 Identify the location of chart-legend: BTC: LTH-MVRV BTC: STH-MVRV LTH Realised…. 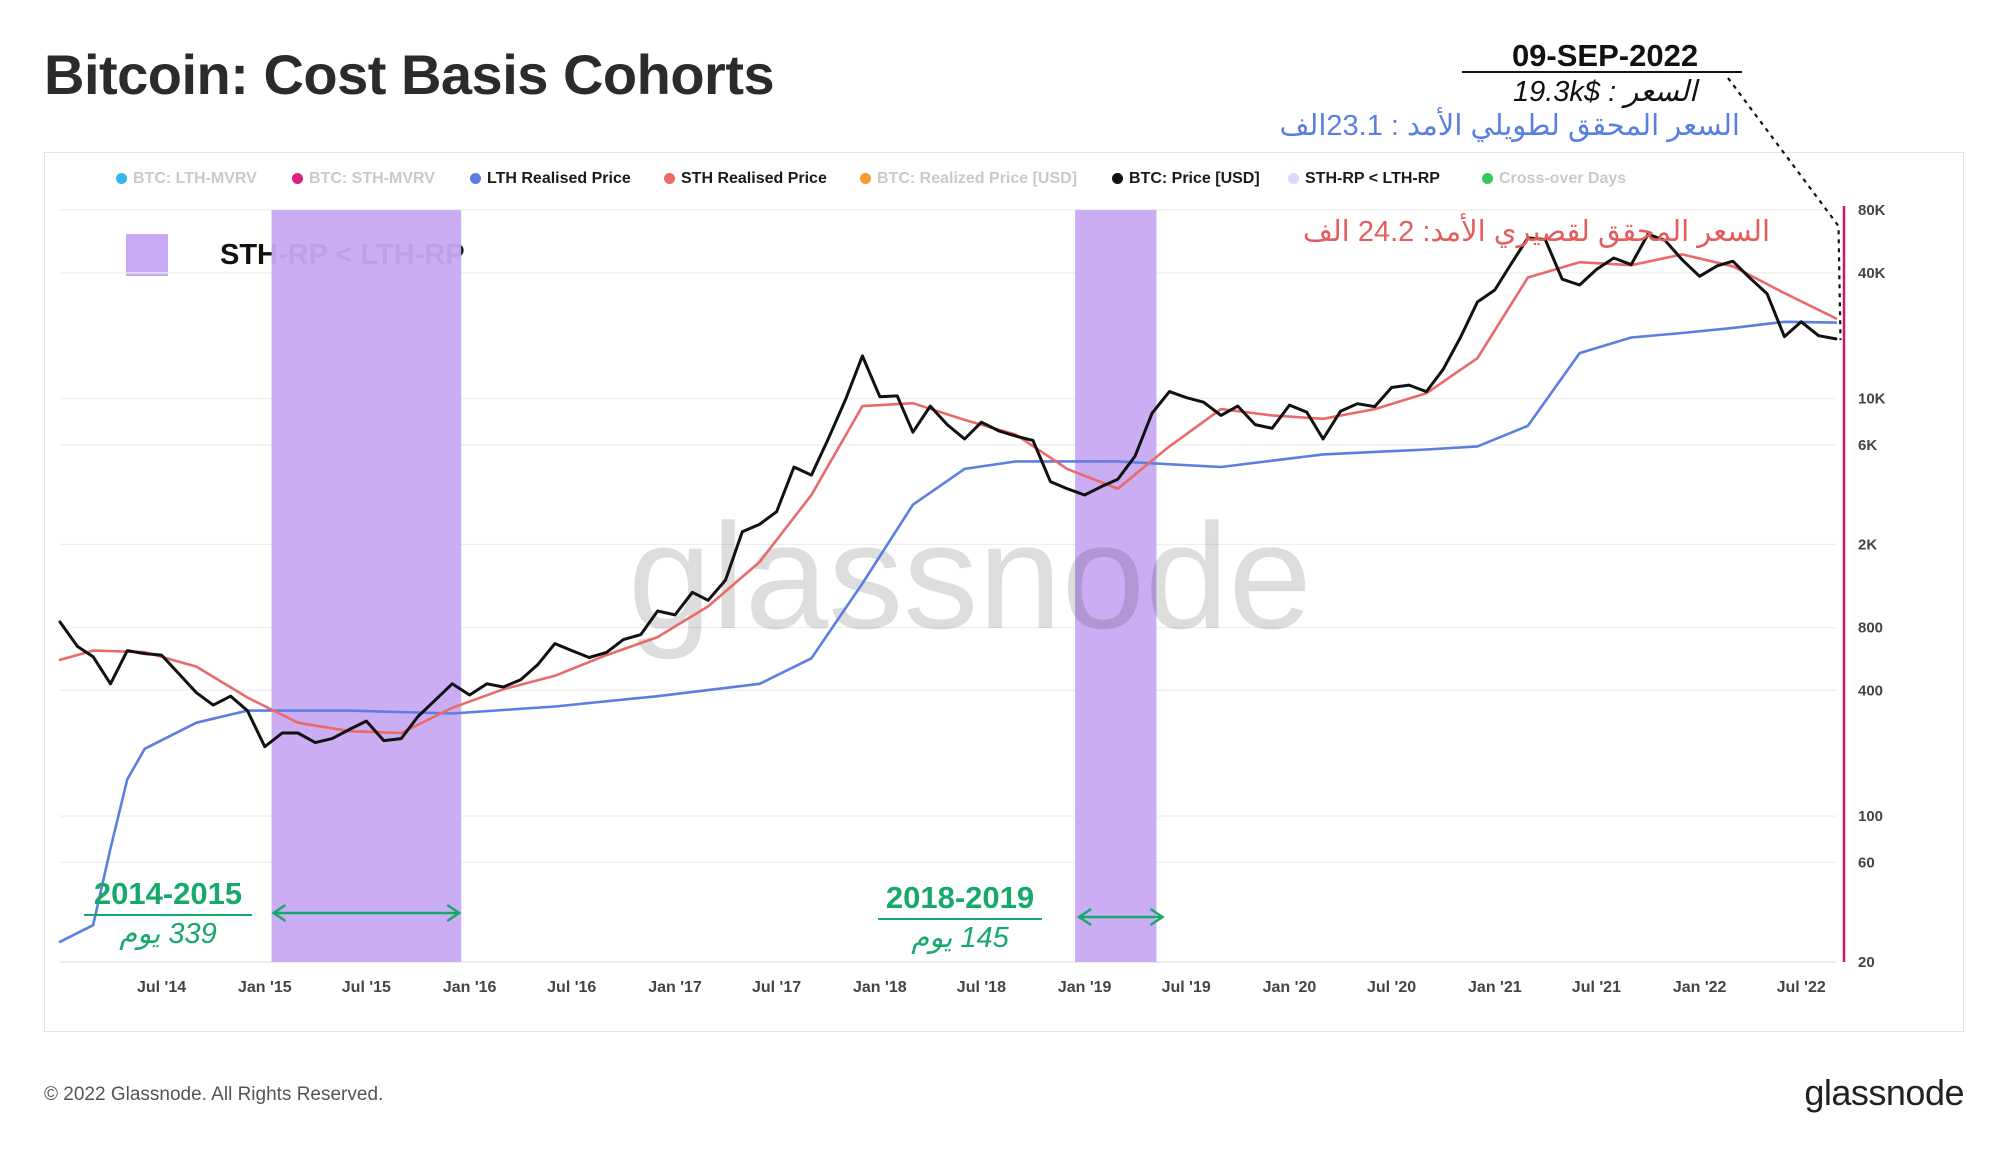
(1022, 180).